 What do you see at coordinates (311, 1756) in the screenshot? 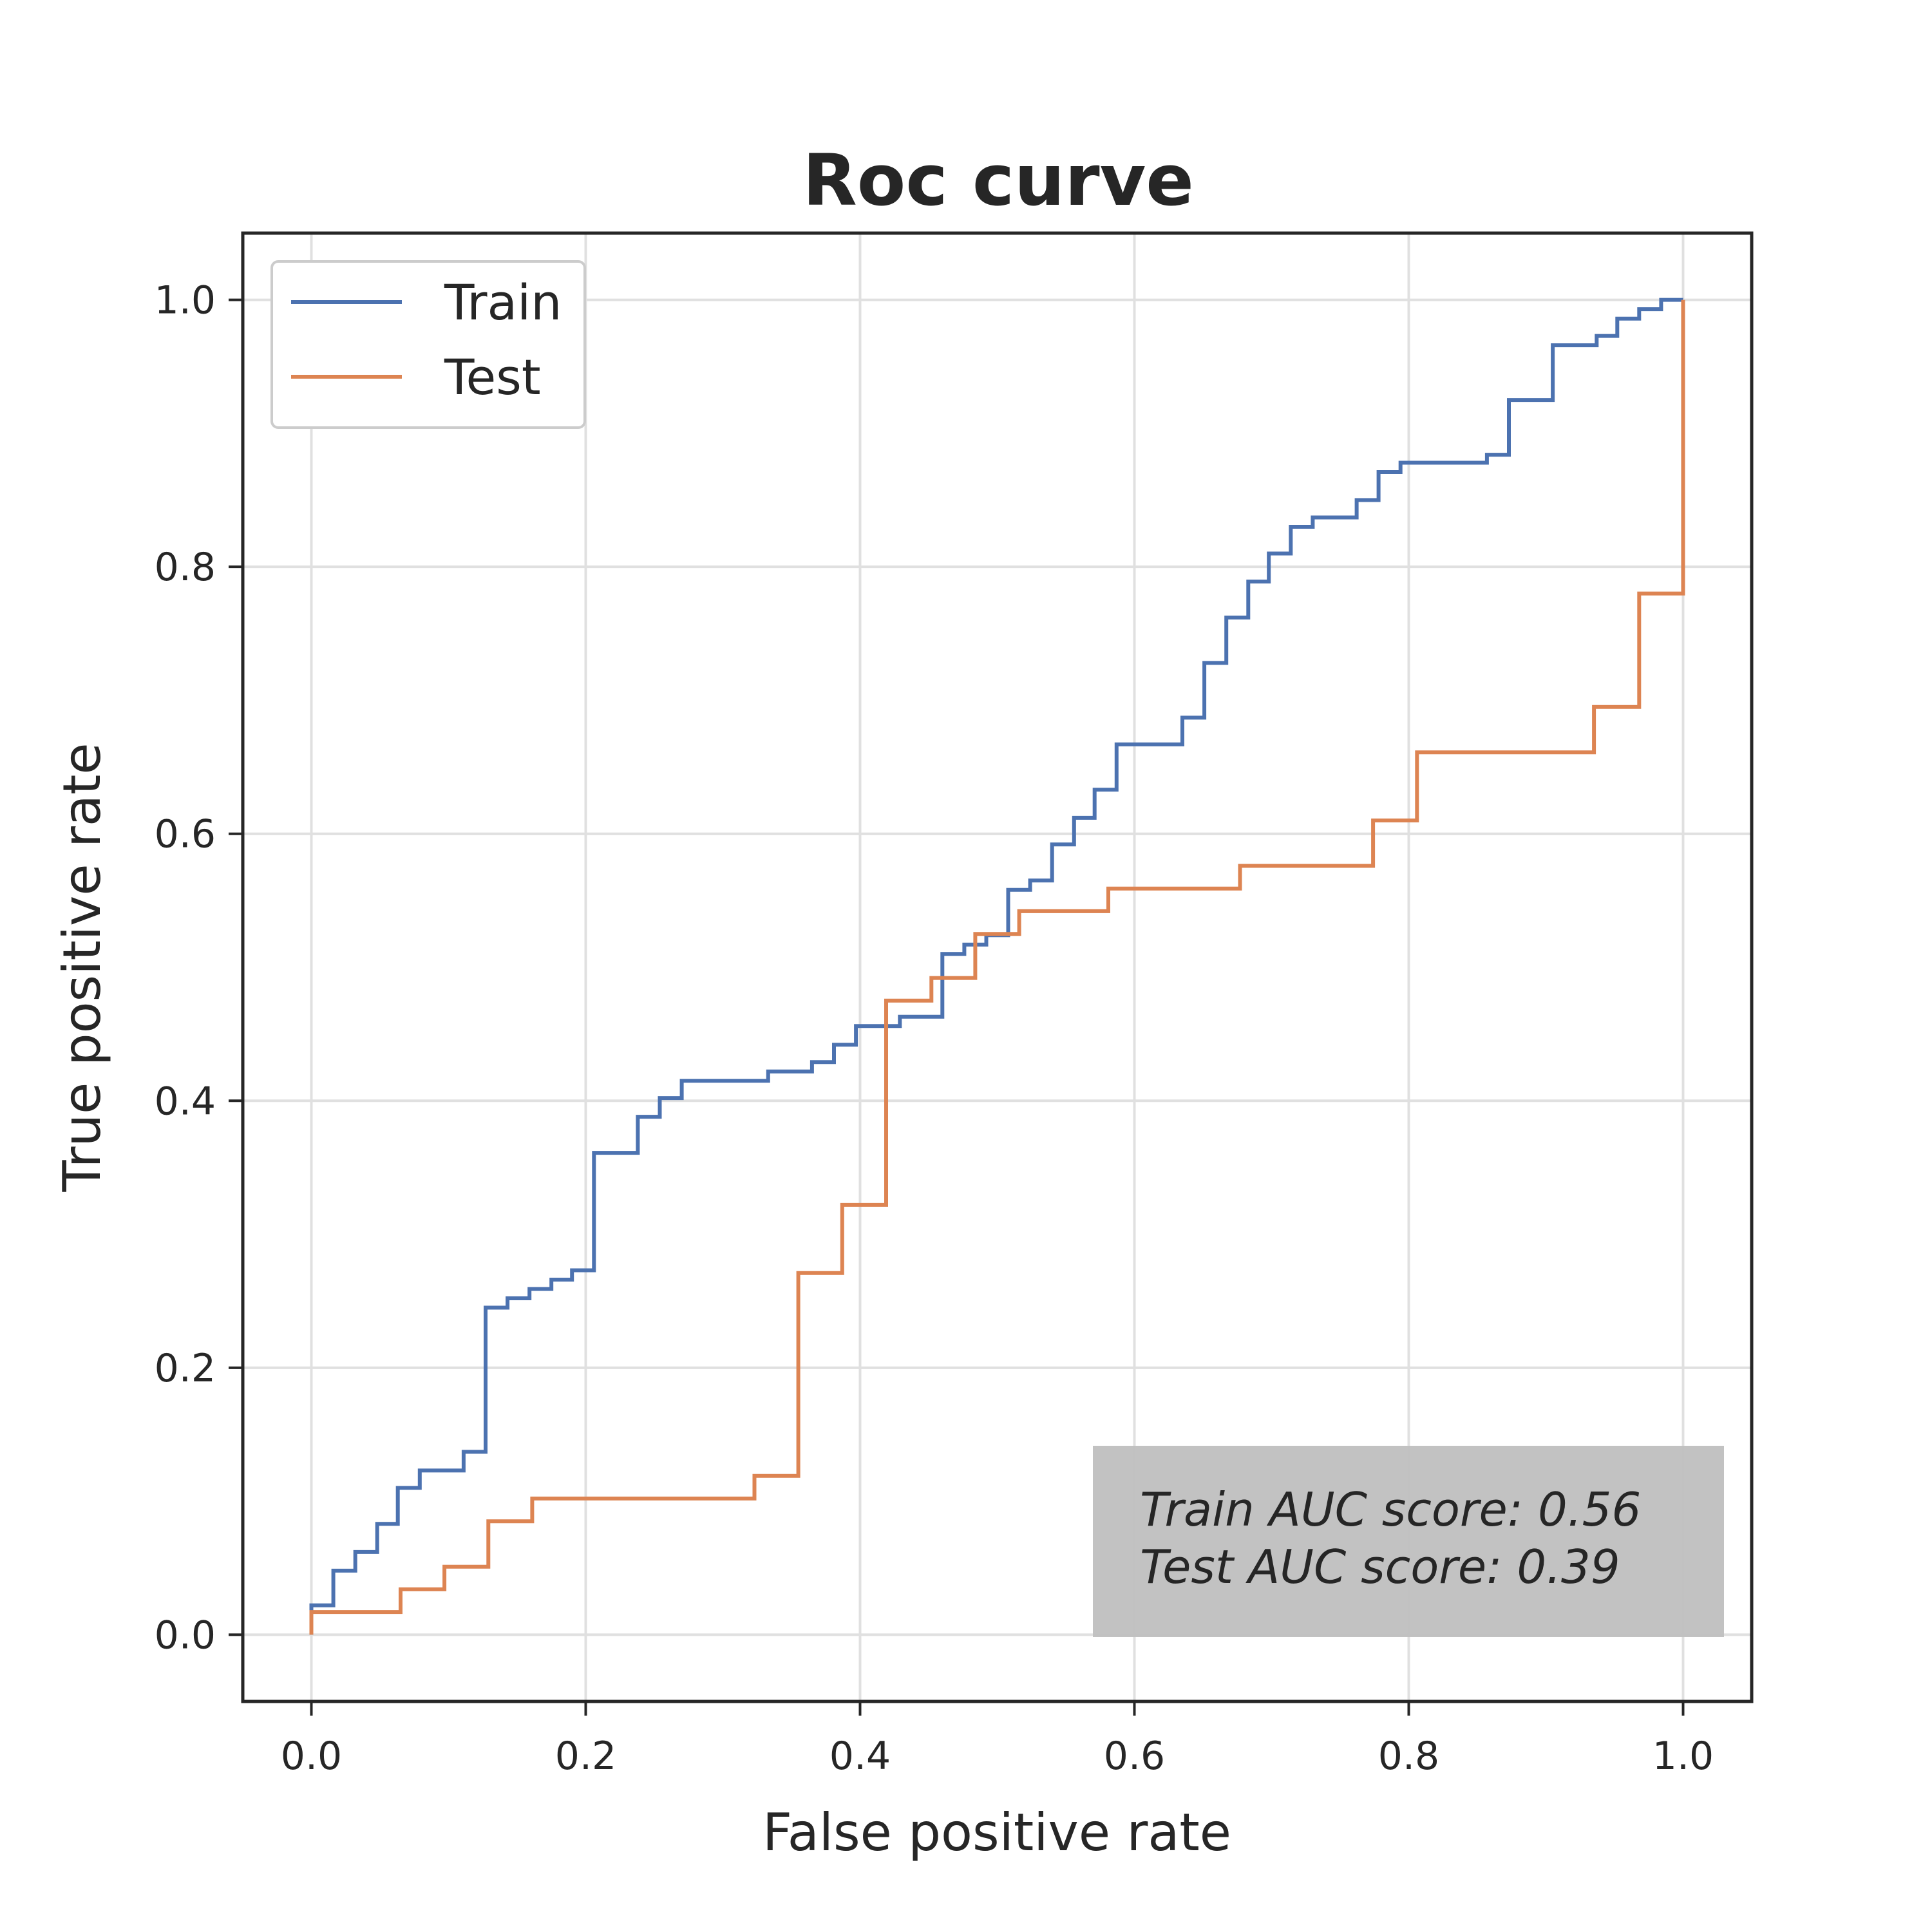
I see `x-tick-label: 0.0` at bounding box center [311, 1756].